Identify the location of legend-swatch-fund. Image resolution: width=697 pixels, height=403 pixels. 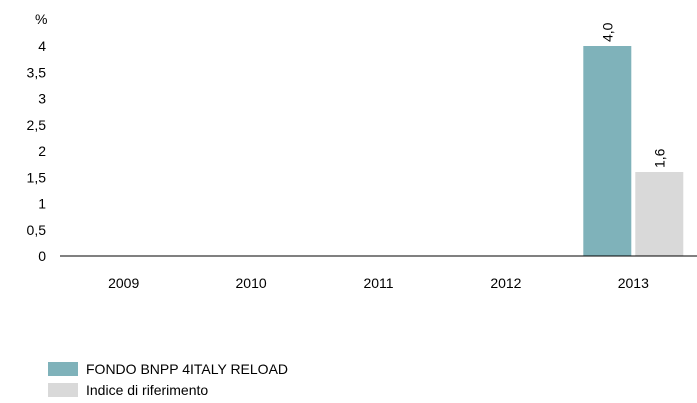
(63, 368).